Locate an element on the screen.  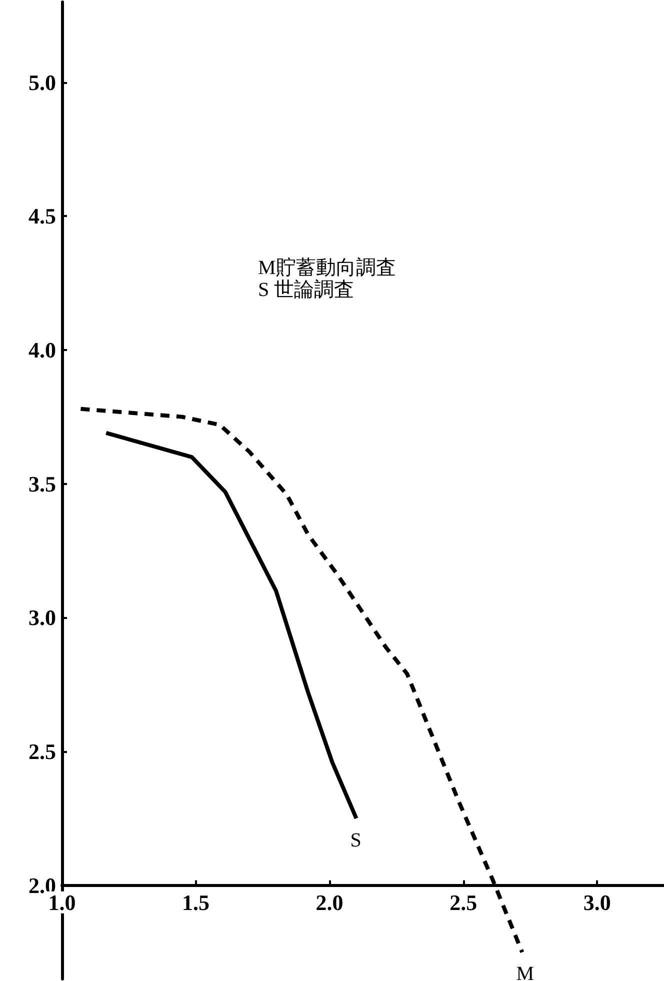
y-tick-label: 3.5 is located at coordinates (42, 483).